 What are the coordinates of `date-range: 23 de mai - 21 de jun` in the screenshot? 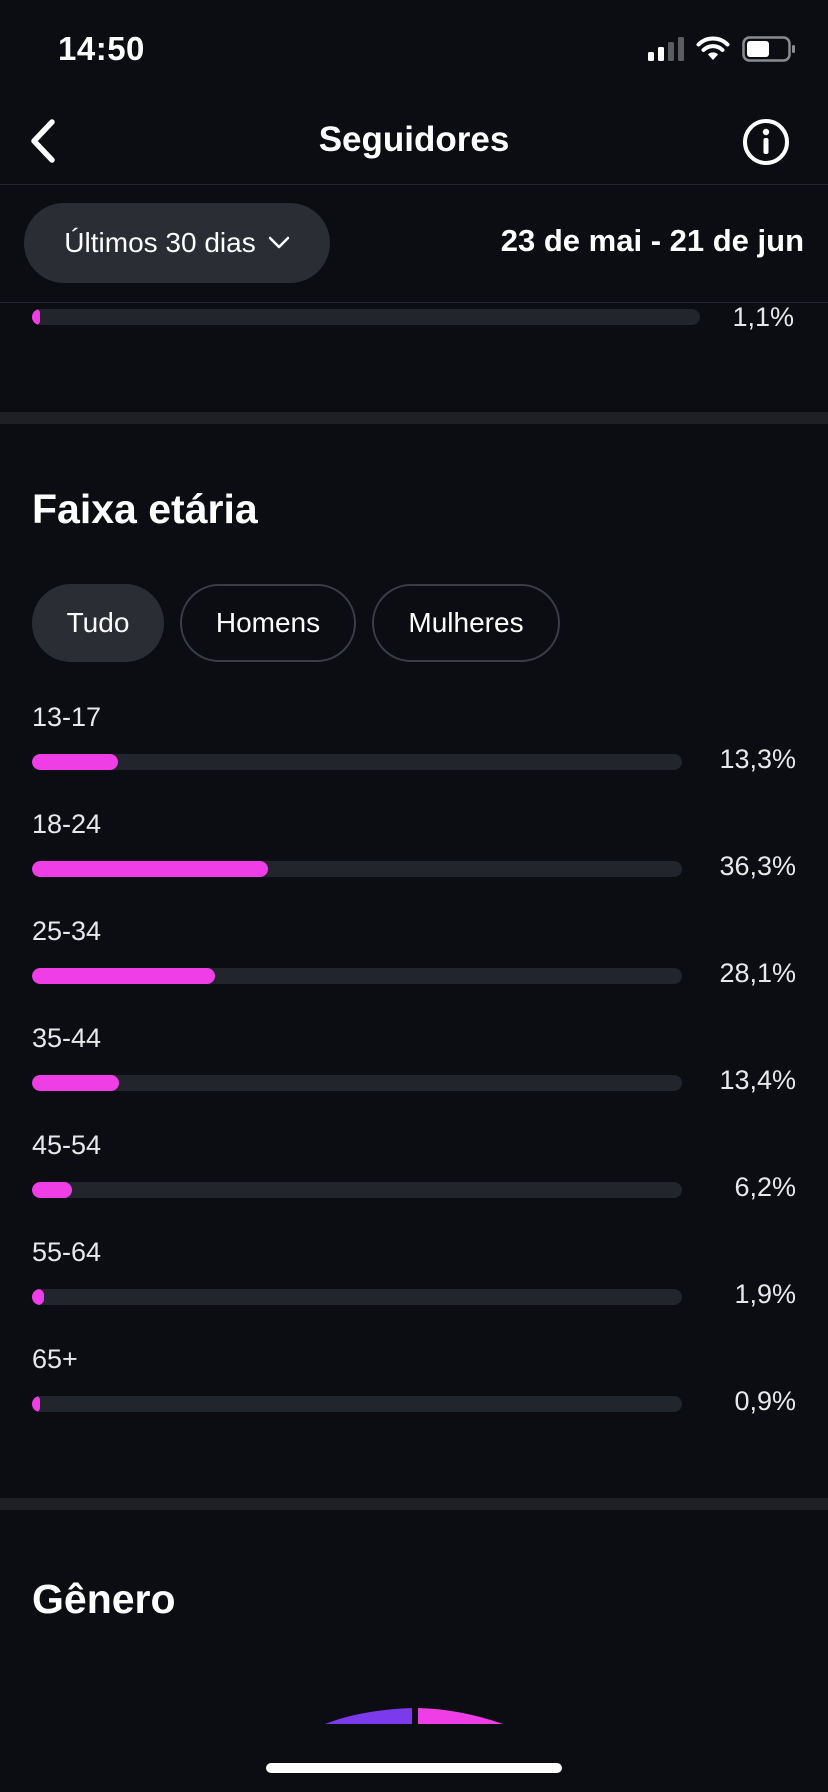 It's located at (652, 240).